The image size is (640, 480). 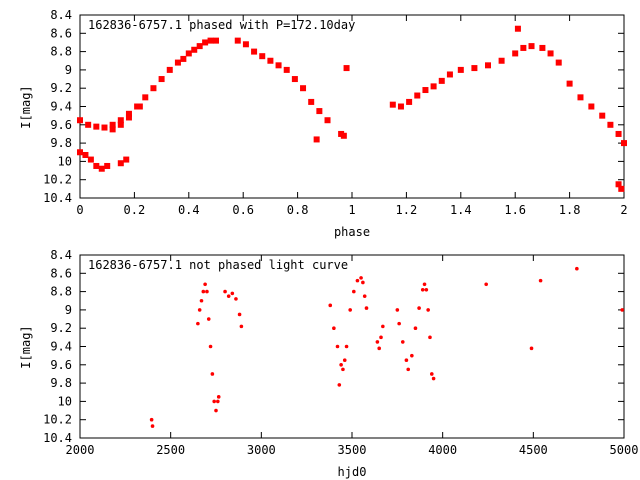 What do you see at coordinates (515, 210) in the screenshot?
I see `x-tick-label-phased: 1.6` at bounding box center [515, 210].